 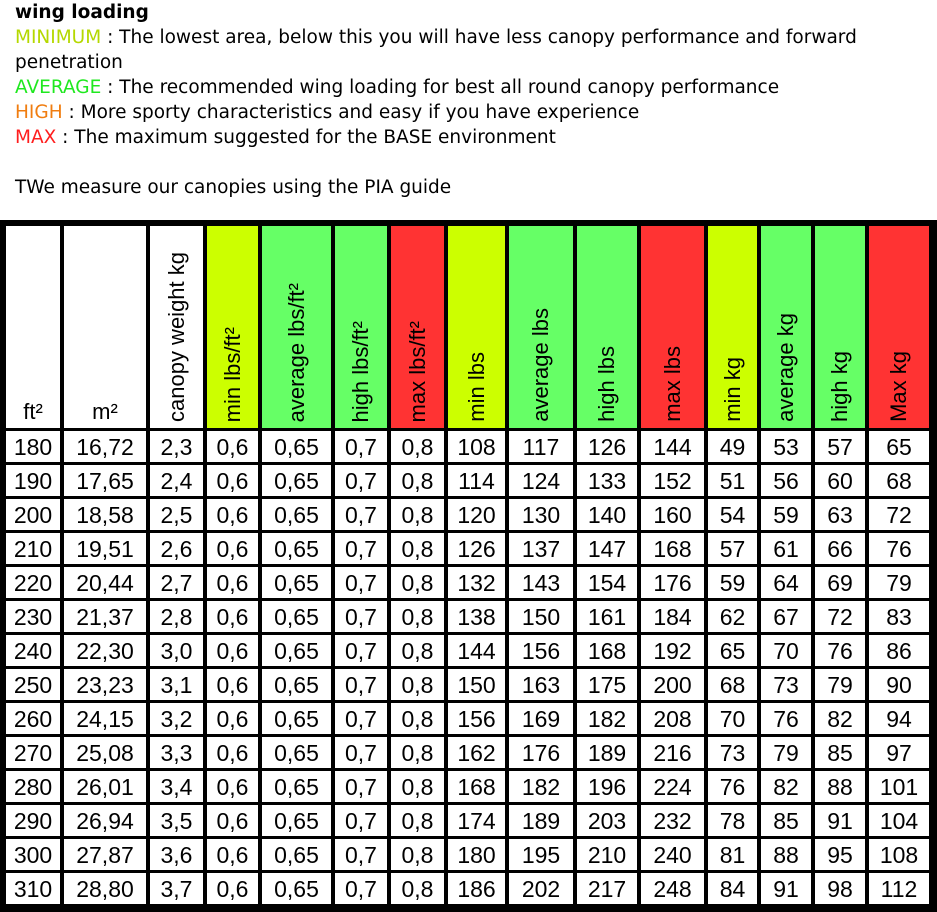 I want to click on table-cell: 28,80, so click(x=105, y=888).